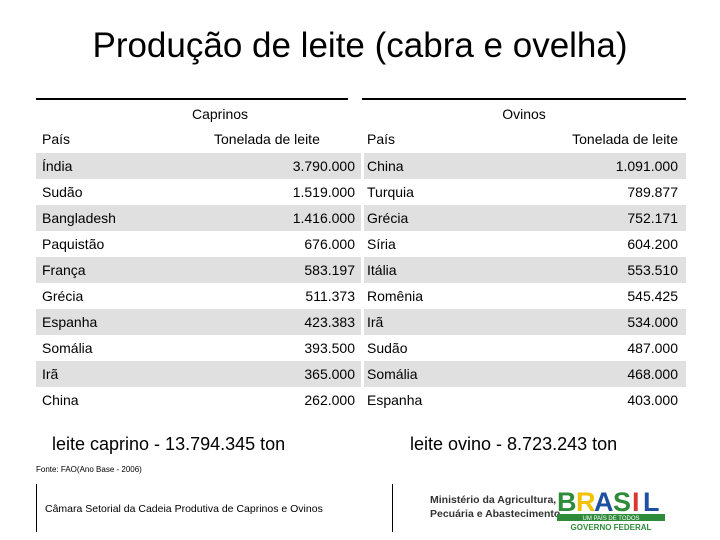  Describe the element at coordinates (652, 218) in the screenshot. I see `sheep-tonnes: 752.171` at that location.